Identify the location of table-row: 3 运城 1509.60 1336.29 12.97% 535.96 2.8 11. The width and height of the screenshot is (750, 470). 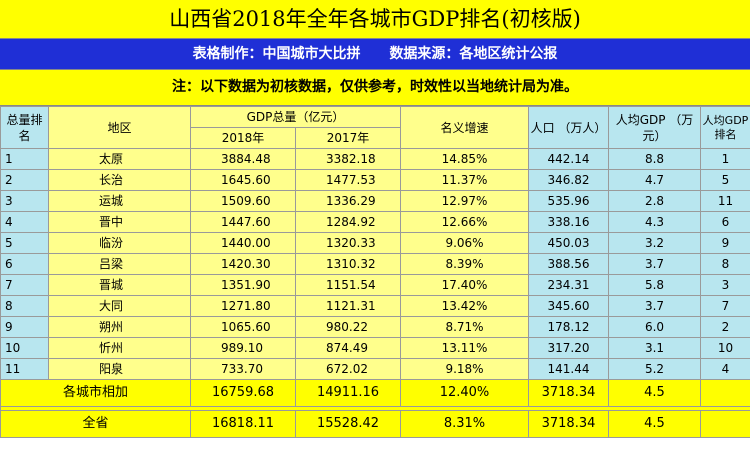
(375, 201).